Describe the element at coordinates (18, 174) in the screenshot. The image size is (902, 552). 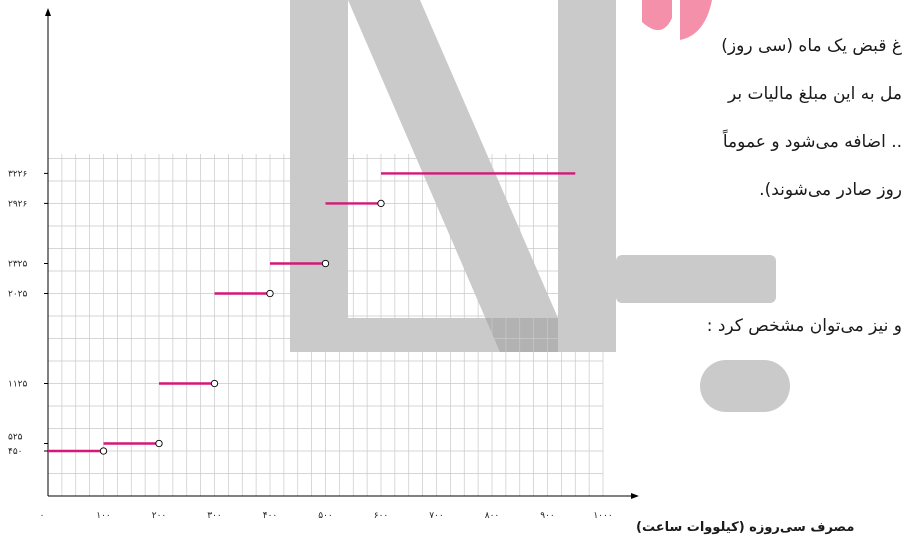
I see `y-tick-label: ۳۲۲۶` at that location.